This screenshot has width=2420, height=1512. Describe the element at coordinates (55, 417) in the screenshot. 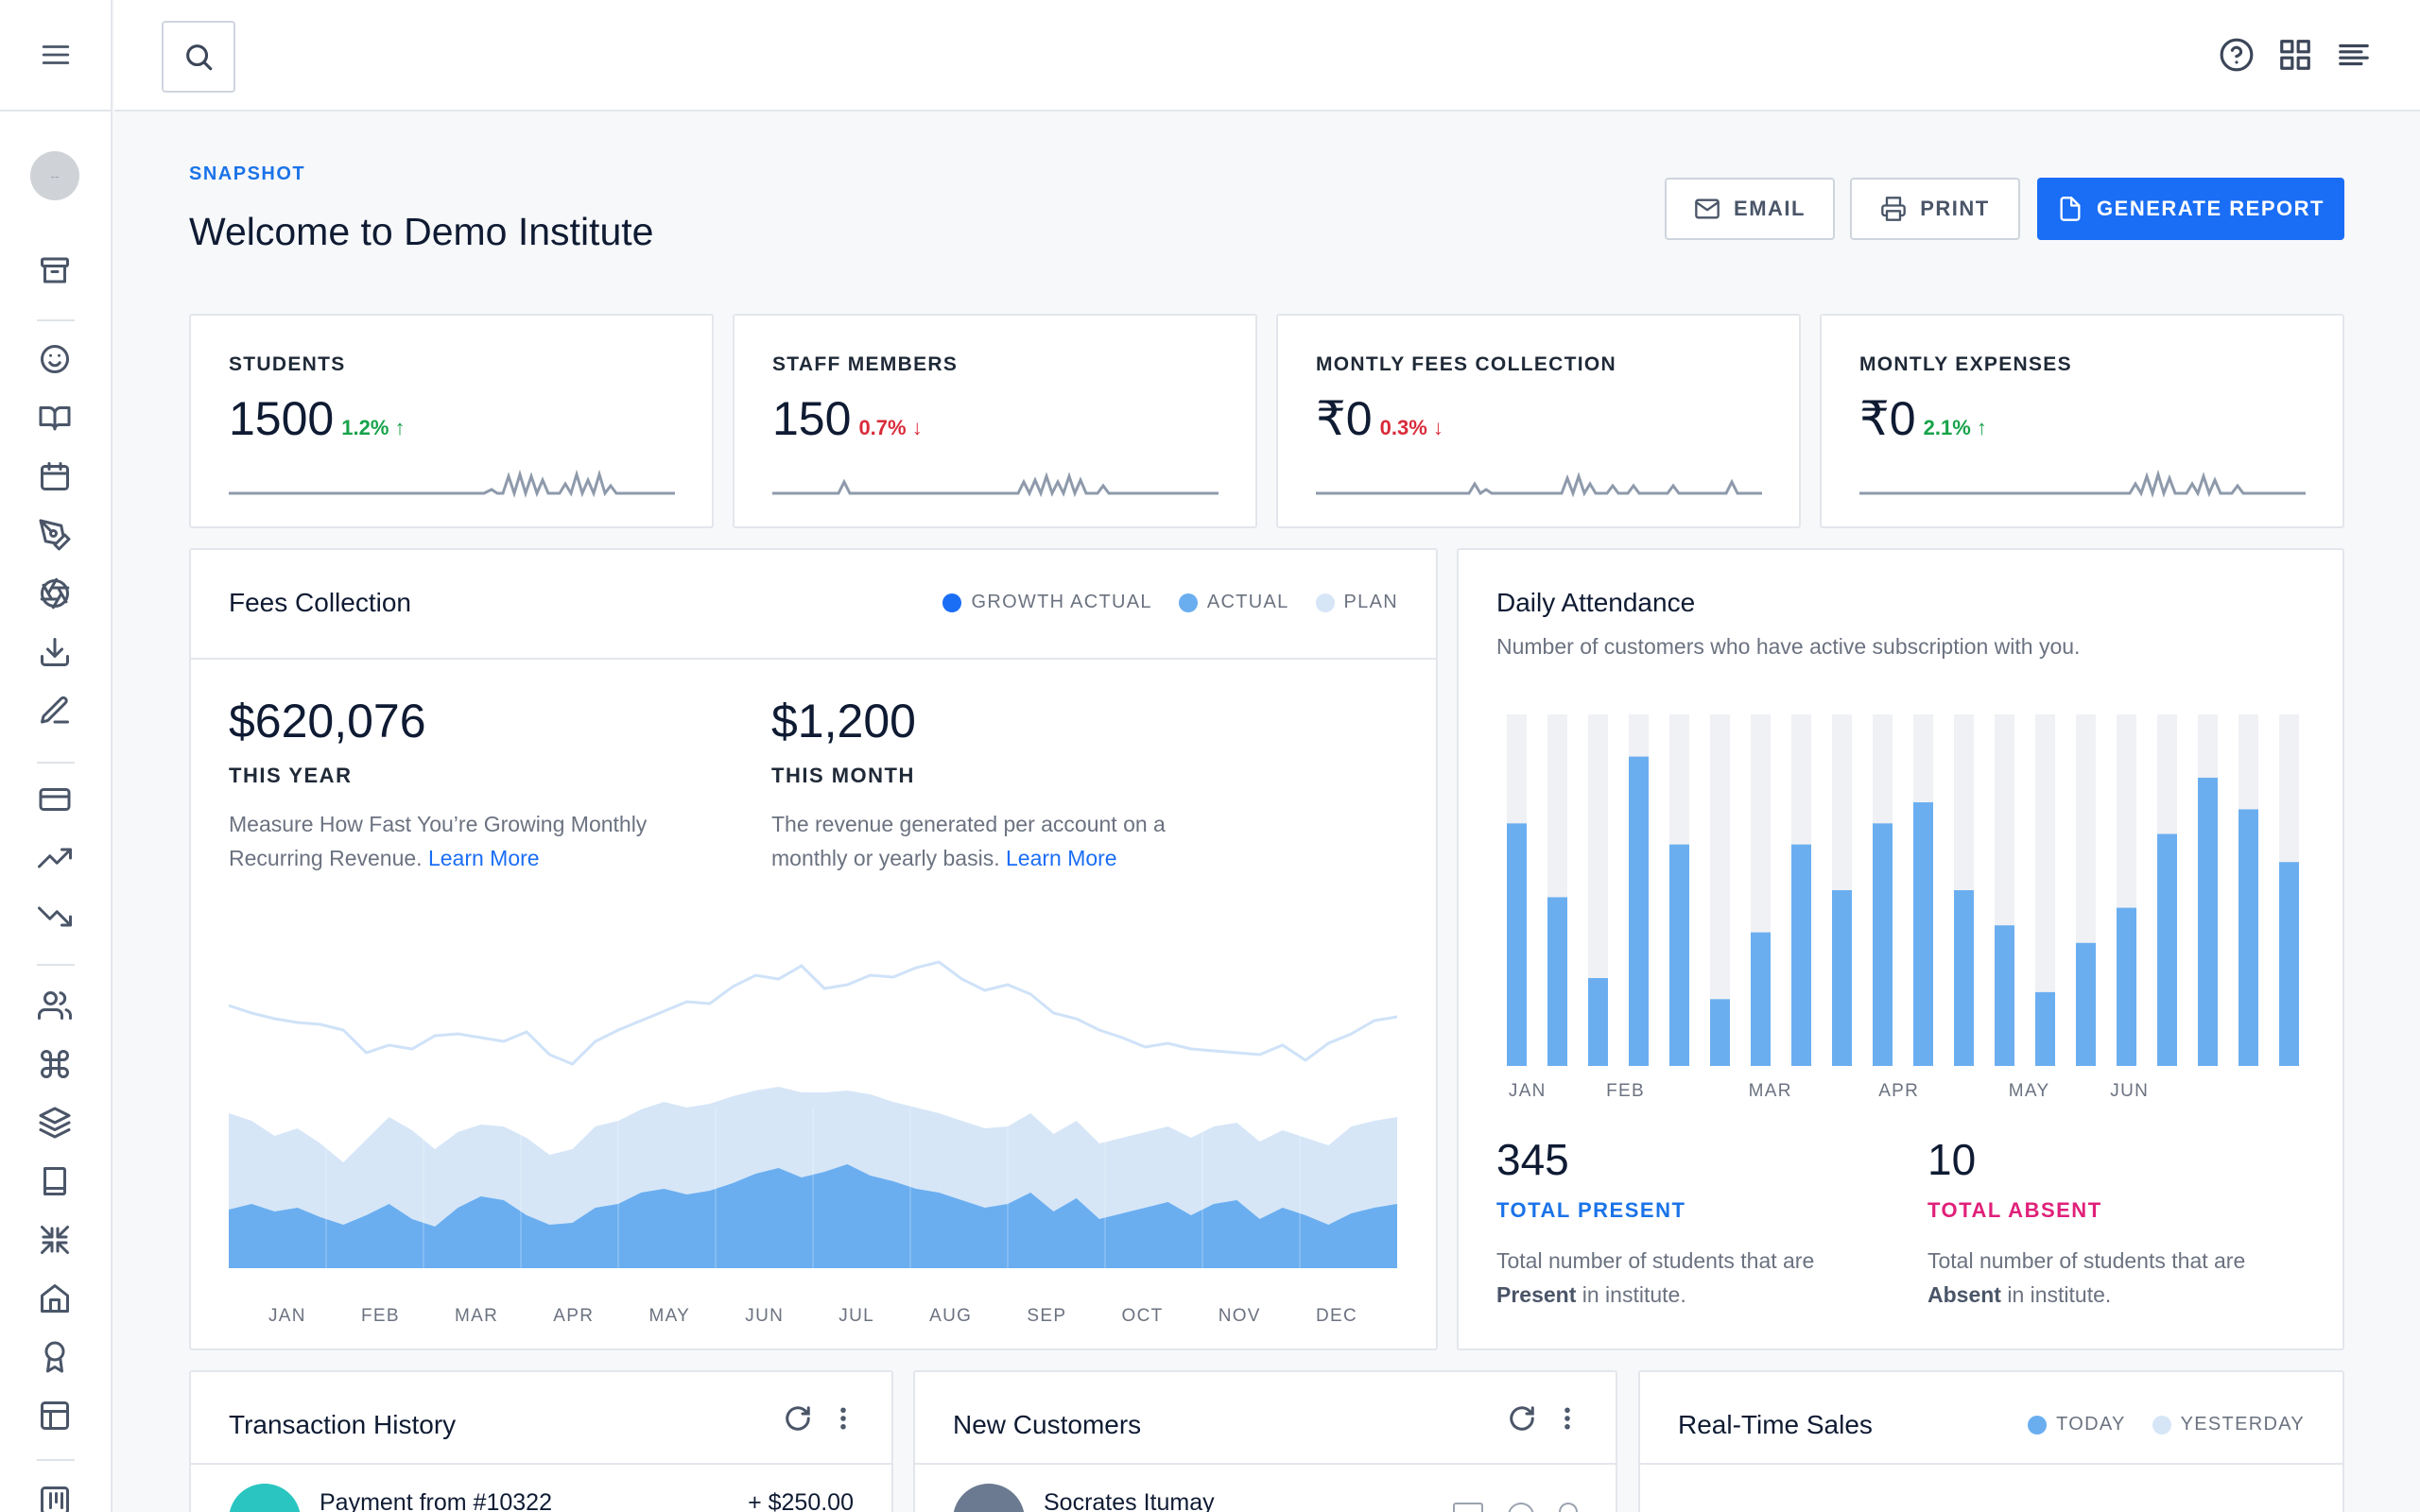

I see `sidebar-item-book` at that location.